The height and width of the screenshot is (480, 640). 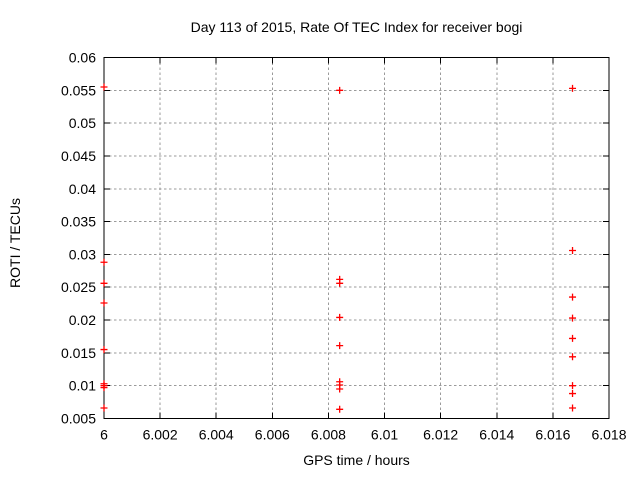 I want to click on y-tick-label: 0.015, so click(x=78, y=353).